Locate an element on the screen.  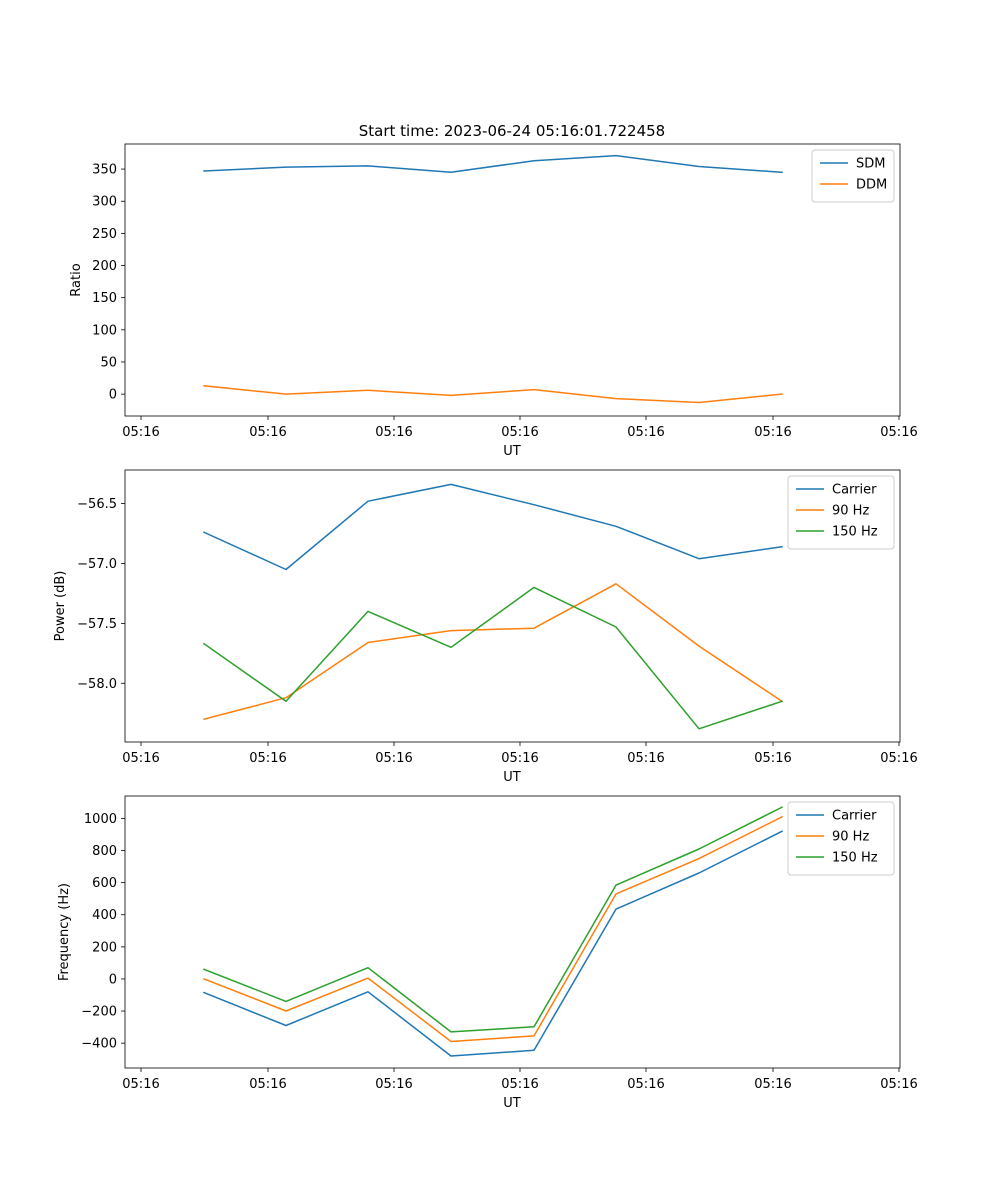
y-tick-label: 400 is located at coordinates (104, 915).